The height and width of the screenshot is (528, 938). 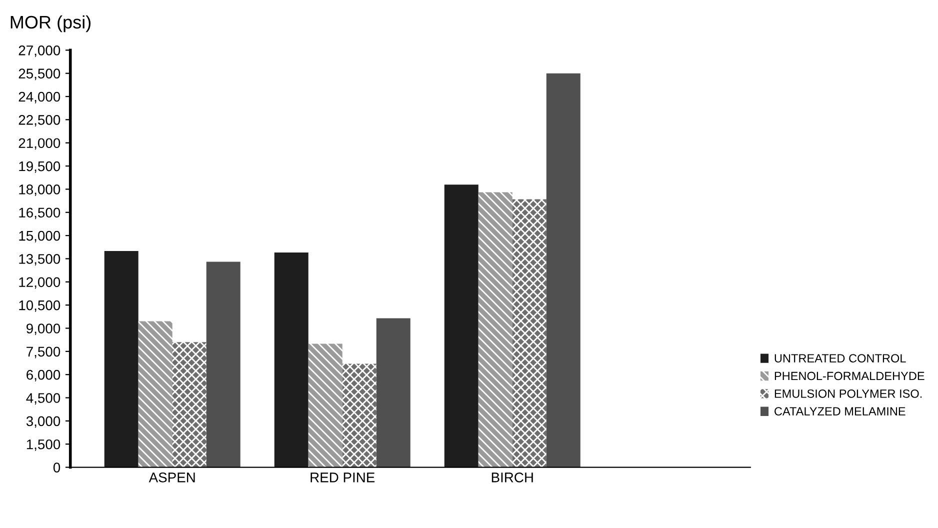 I want to click on y-tick-label: 10,500, so click(x=39, y=306).